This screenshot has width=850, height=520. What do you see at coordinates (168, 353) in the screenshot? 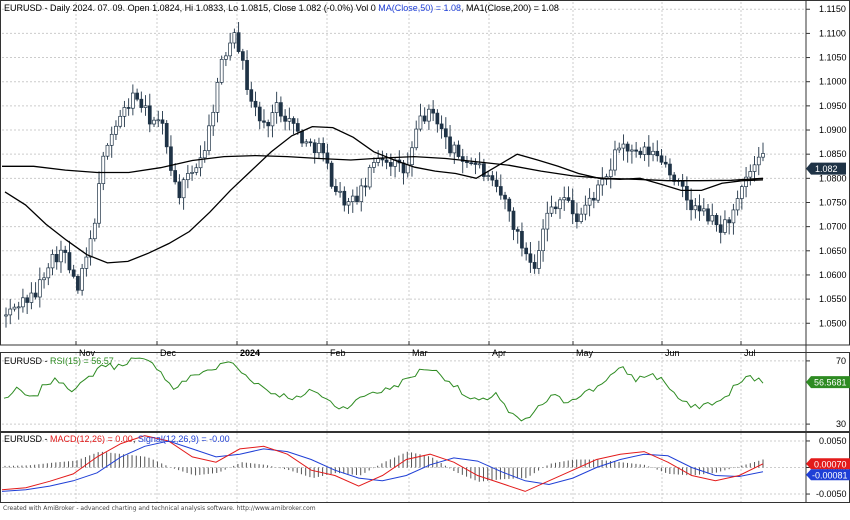
I see `x-tick-label: Dec` at bounding box center [168, 353].